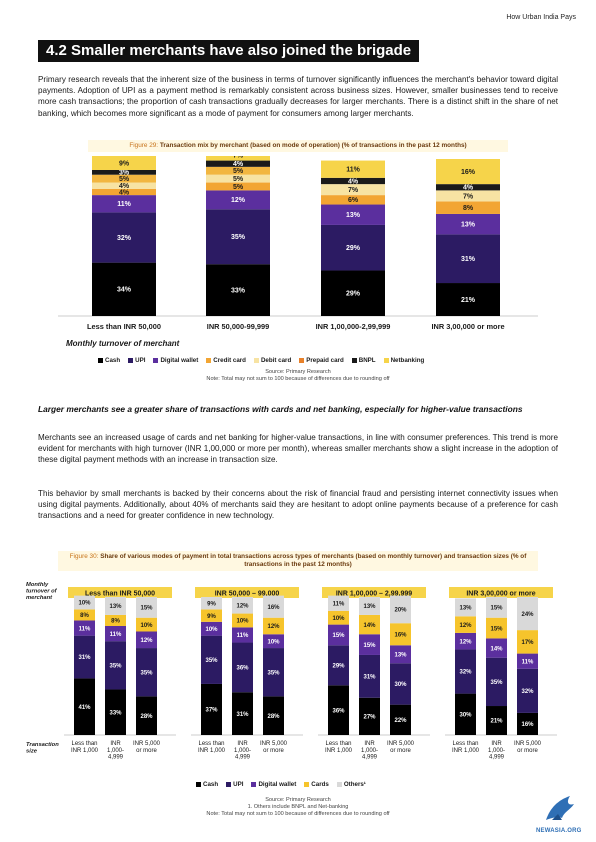 This screenshot has width=596, height=842. What do you see at coordinates (468, 188) in the screenshot?
I see `data-label-bnpl-3: 4%` at bounding box center [468, 188].